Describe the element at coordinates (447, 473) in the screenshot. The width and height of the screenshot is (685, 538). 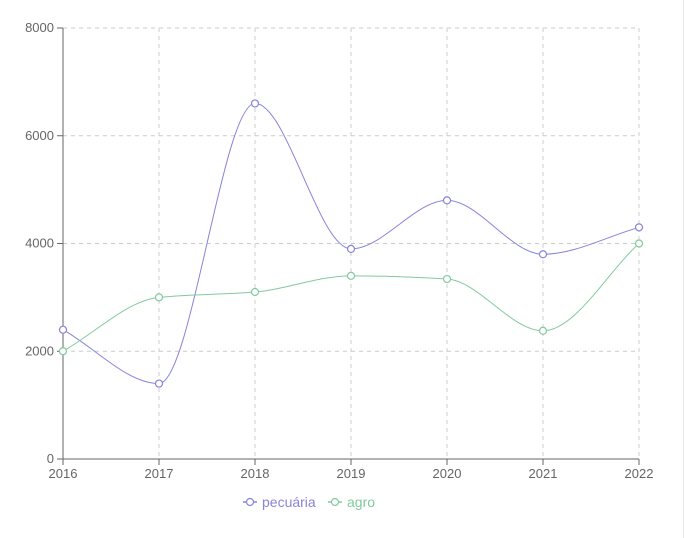
I see `x-tick-label: 2020` at that location.